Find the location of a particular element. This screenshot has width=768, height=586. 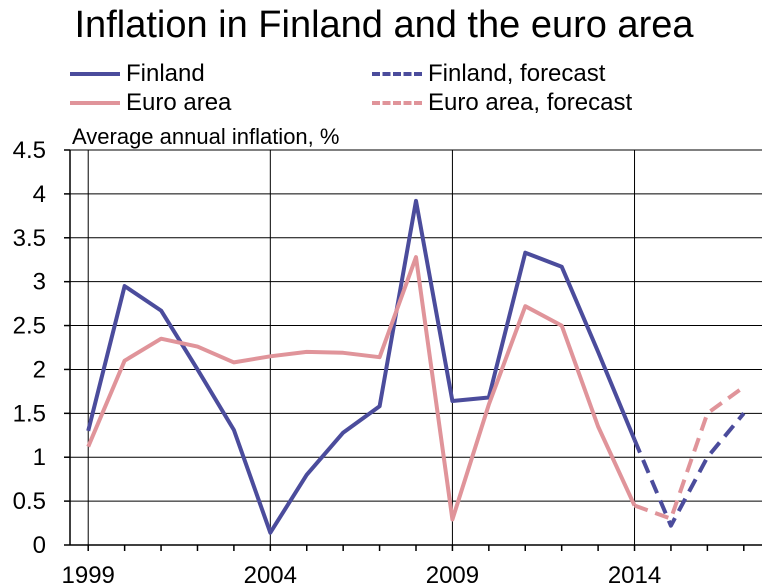

legend-swatch-euro-area is located at coordinates (95, 103).